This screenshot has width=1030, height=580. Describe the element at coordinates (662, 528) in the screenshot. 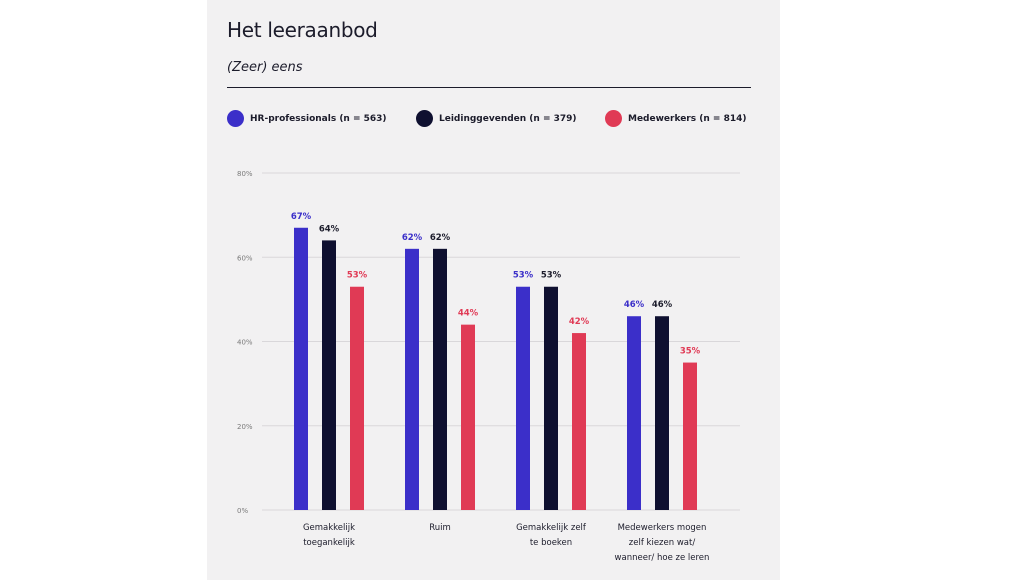

I see `x-tick-label: Medewerkers mogen` at that location.